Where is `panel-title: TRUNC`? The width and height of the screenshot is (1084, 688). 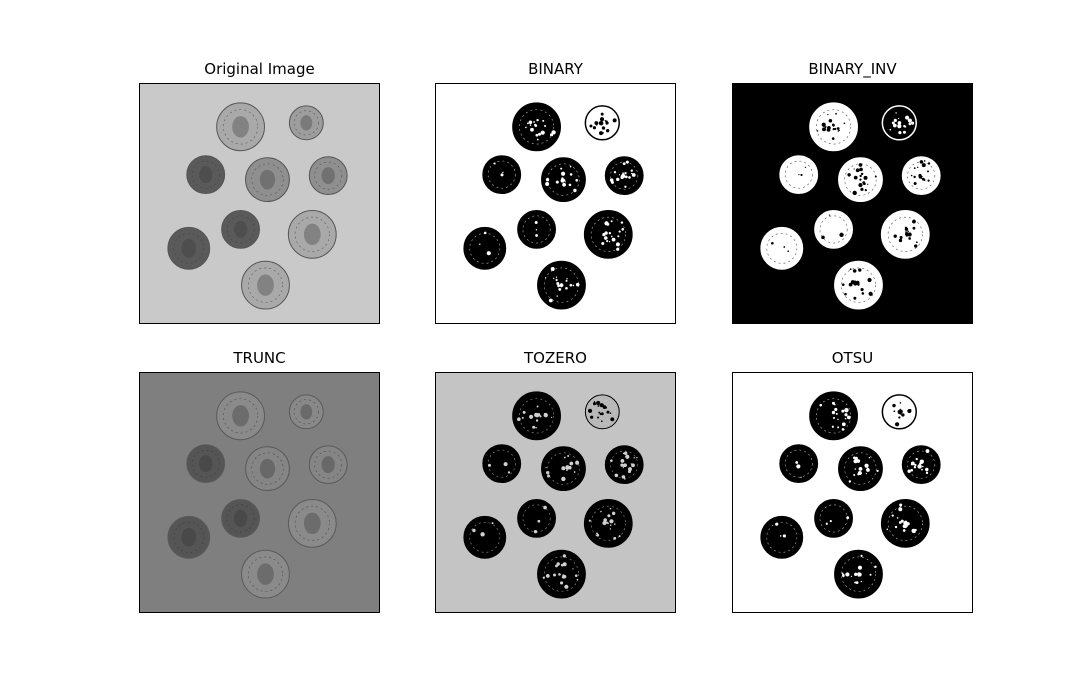 panel-title: TRUNC is located at coordinates (259, 358).